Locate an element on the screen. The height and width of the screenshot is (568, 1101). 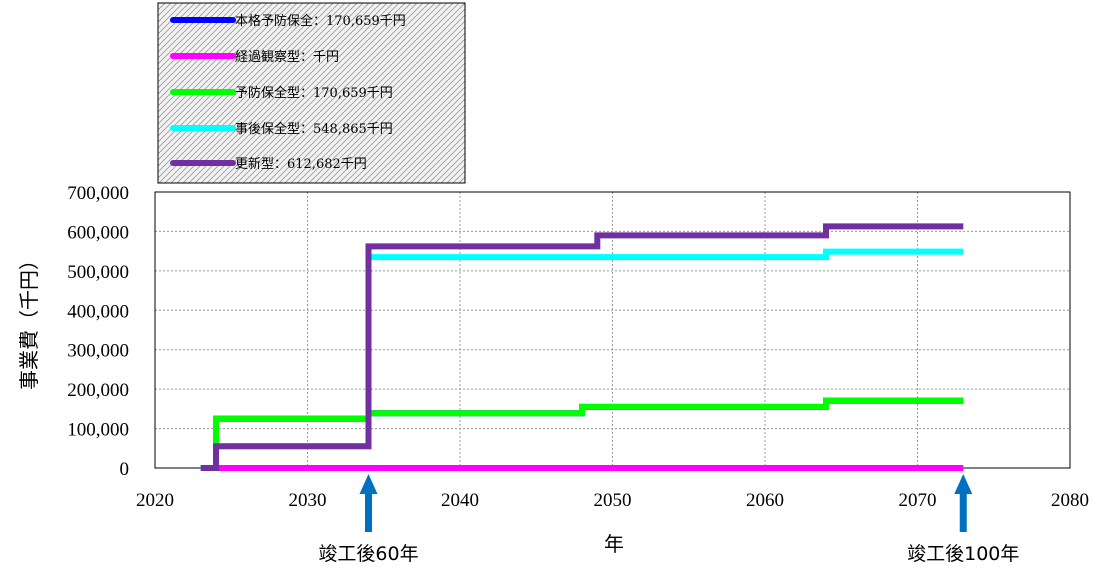
legend-item: 更新型：612,682千円 is located at coordinates (268, 164).